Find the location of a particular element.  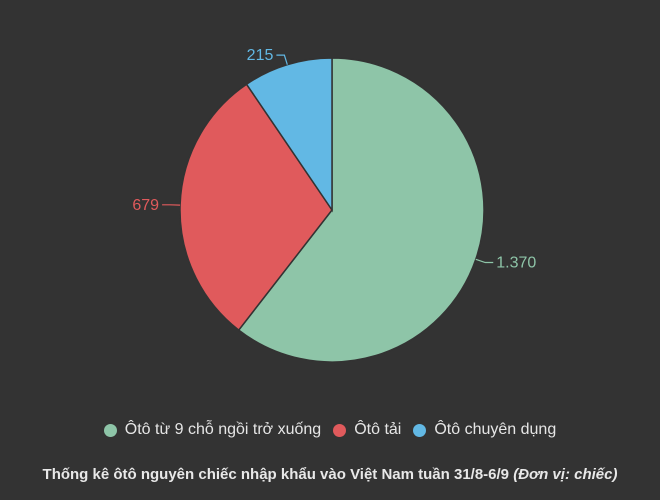

pie-slice-trucks is located at coordinates (256, 207).